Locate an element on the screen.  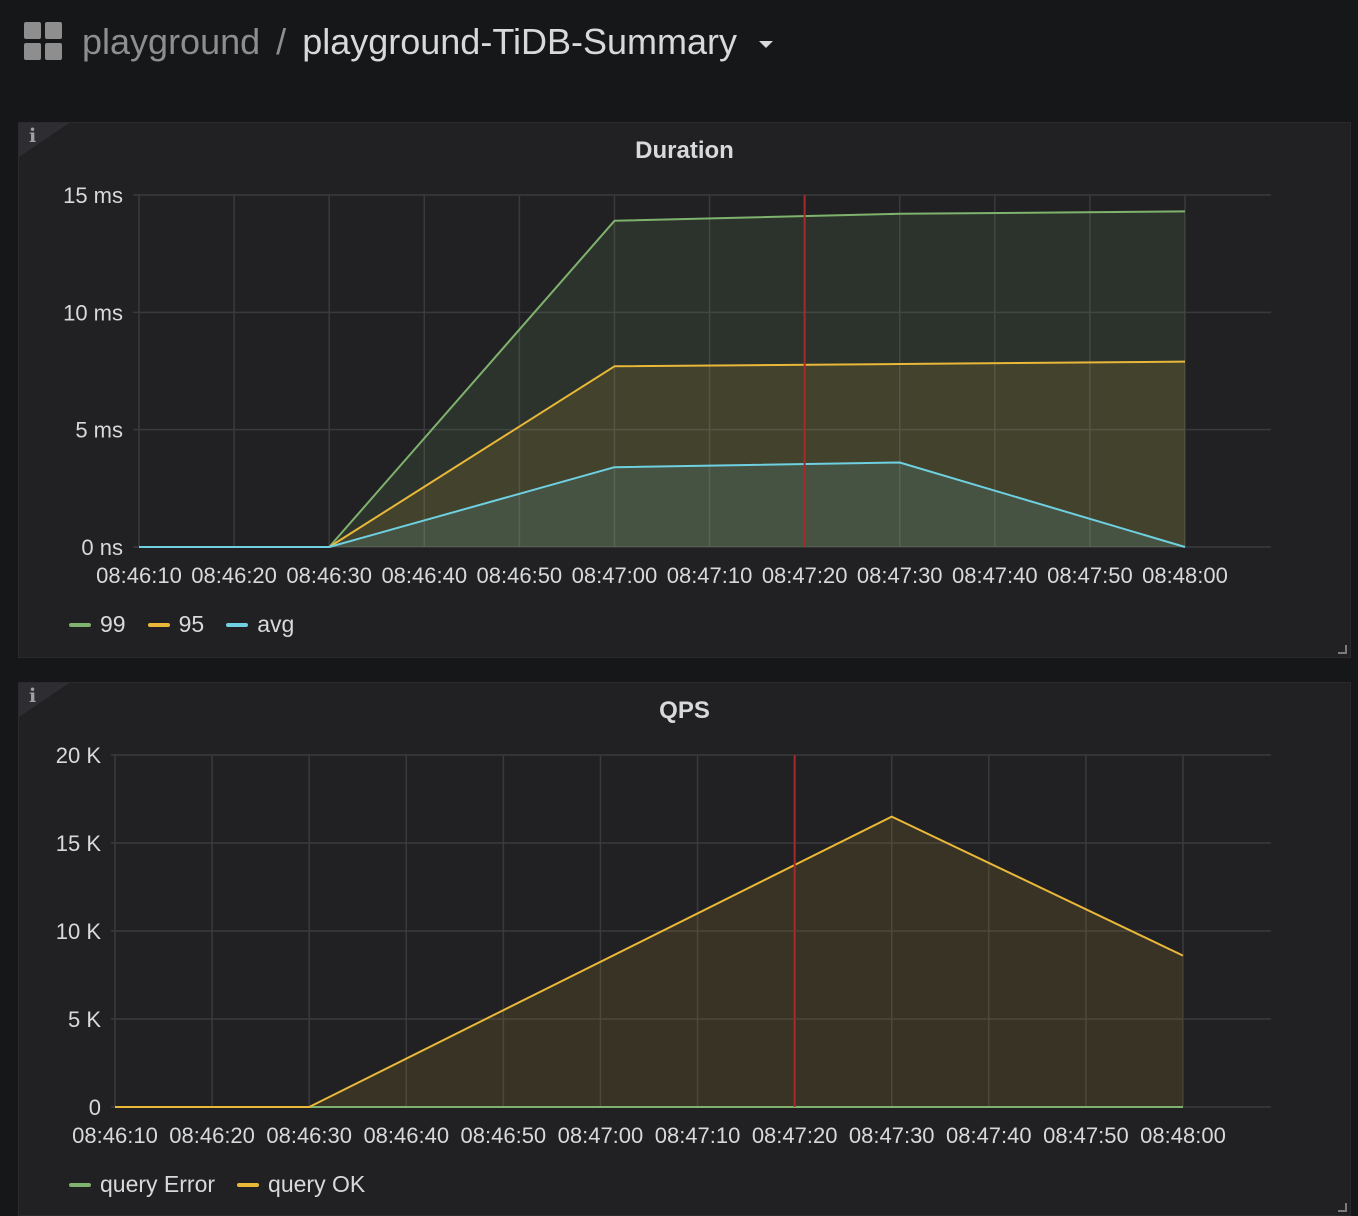
legend-item: query Error is located at coordinates (142, 1184).